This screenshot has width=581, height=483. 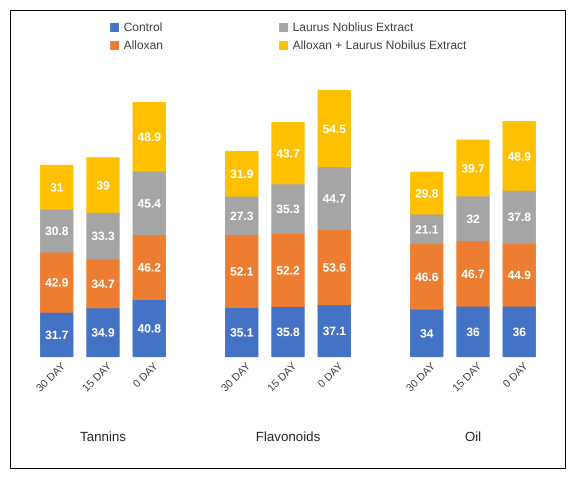 I want to click on data-label: 29.8, so click(x=427, y=193).